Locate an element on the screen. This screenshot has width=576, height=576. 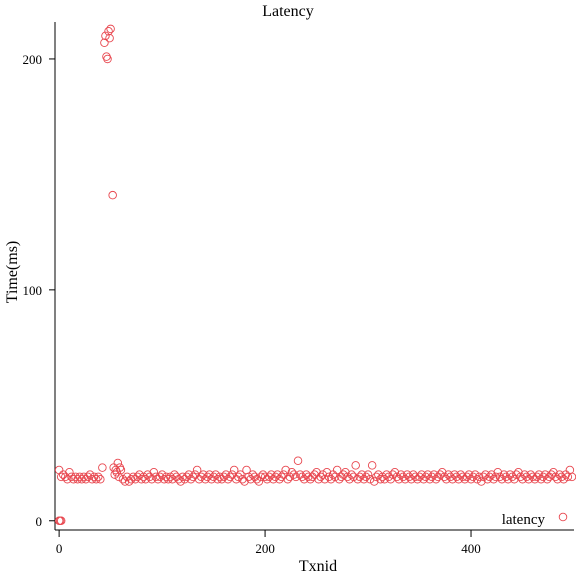
chart-title: Latency is located at coordinates (288, 11).